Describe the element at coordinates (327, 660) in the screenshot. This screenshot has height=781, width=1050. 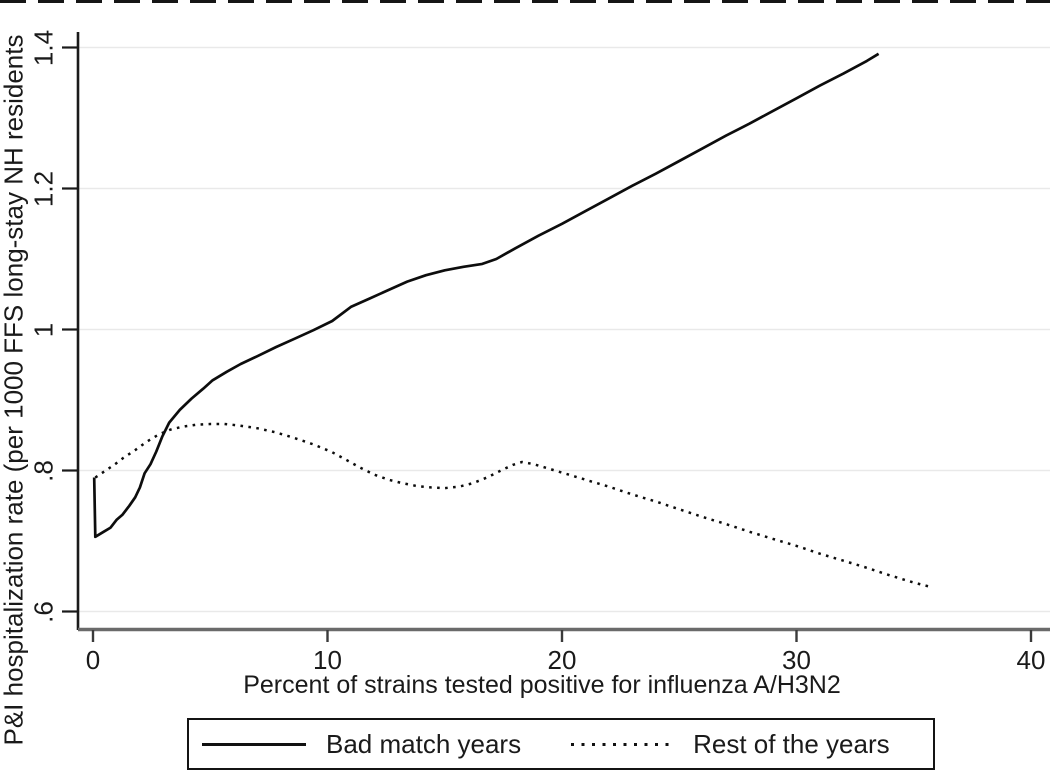
I see `x-tick-label: 10` at that location.